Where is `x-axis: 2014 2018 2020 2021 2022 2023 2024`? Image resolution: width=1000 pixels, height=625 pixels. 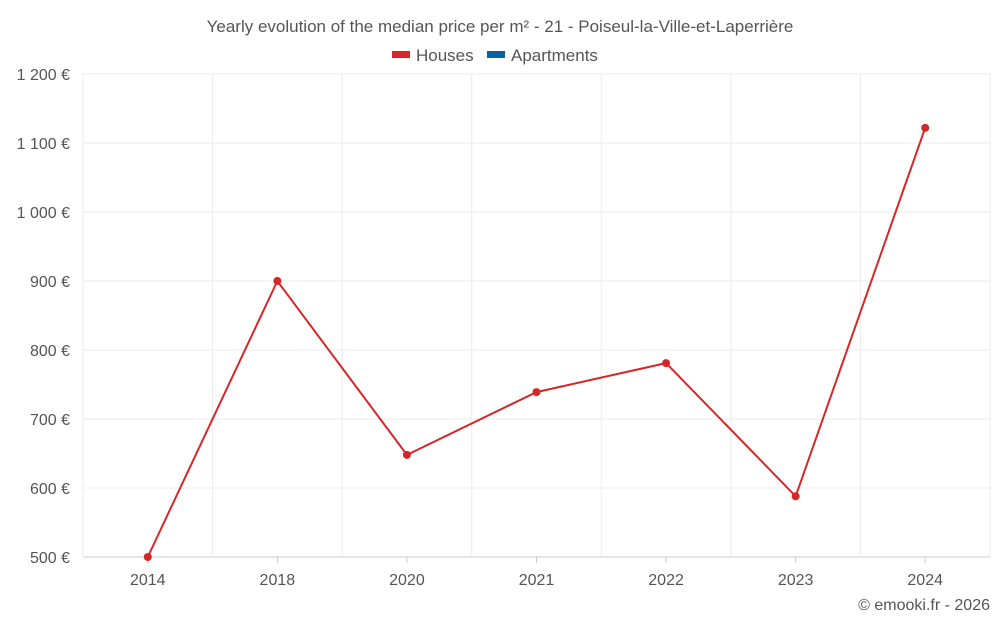 x-axis: 2014 2018 2020 2021 2022 2023 2024 is located at coordinates (536, 573).